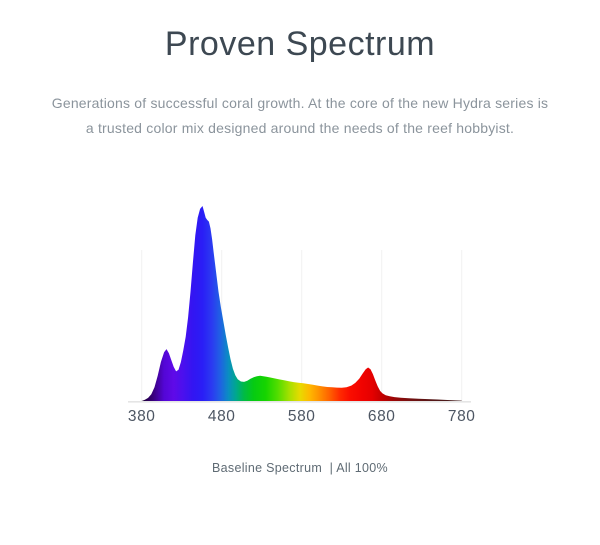 This screenshot has width=600, height=545. What do you see at coordinates (382, 416) in the screenshot?
I see `x-tick-680: 680` at bounding box center [382, 416].